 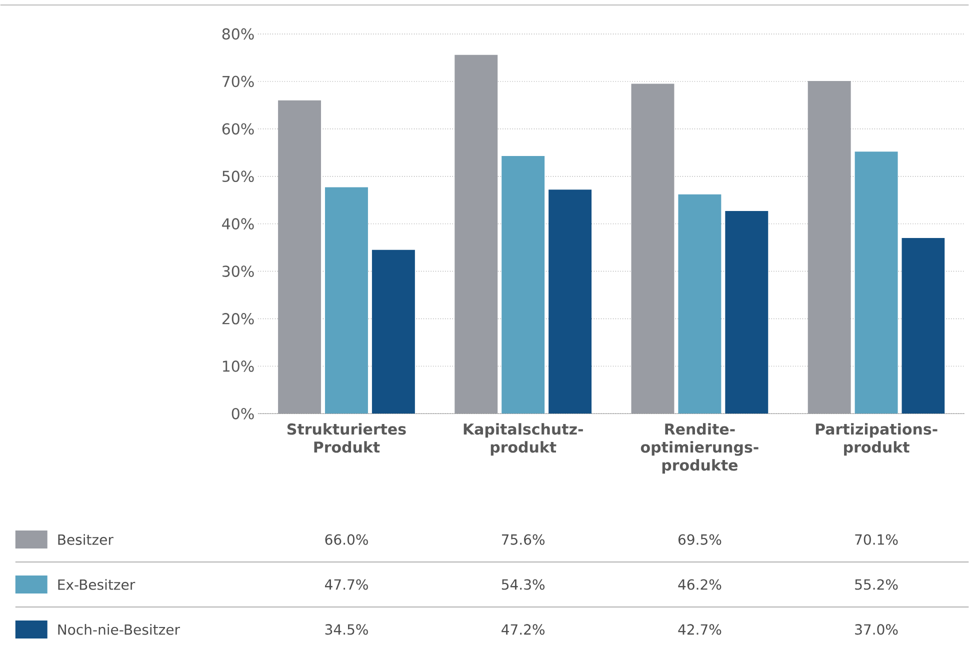 I want to click on data-label: 37.0%, so click(x=876, y=629).